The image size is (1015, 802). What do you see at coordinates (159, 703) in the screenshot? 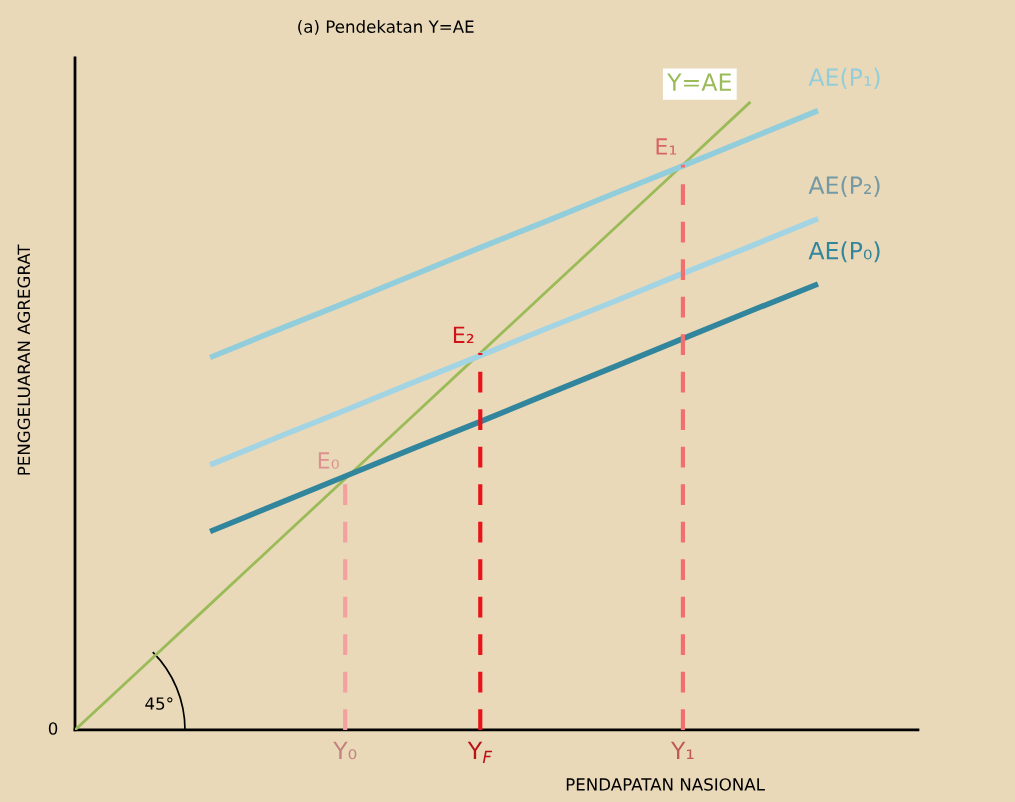
I see `annotation: 45°` at bounding box center [159, 703].